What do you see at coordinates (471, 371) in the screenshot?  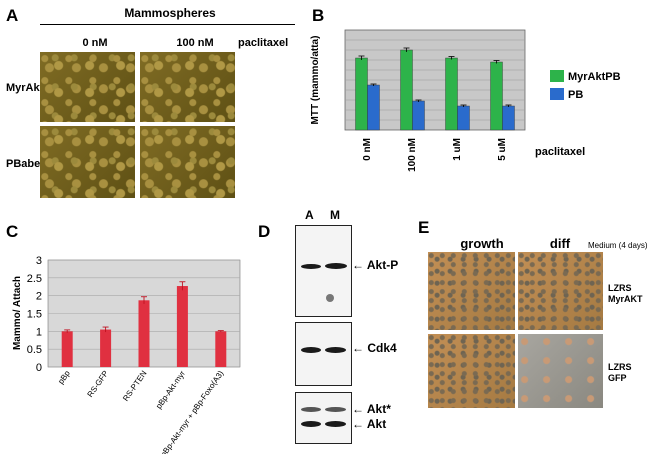 I see `micrograph-gfp-growth` at bounding box center [471, 371].